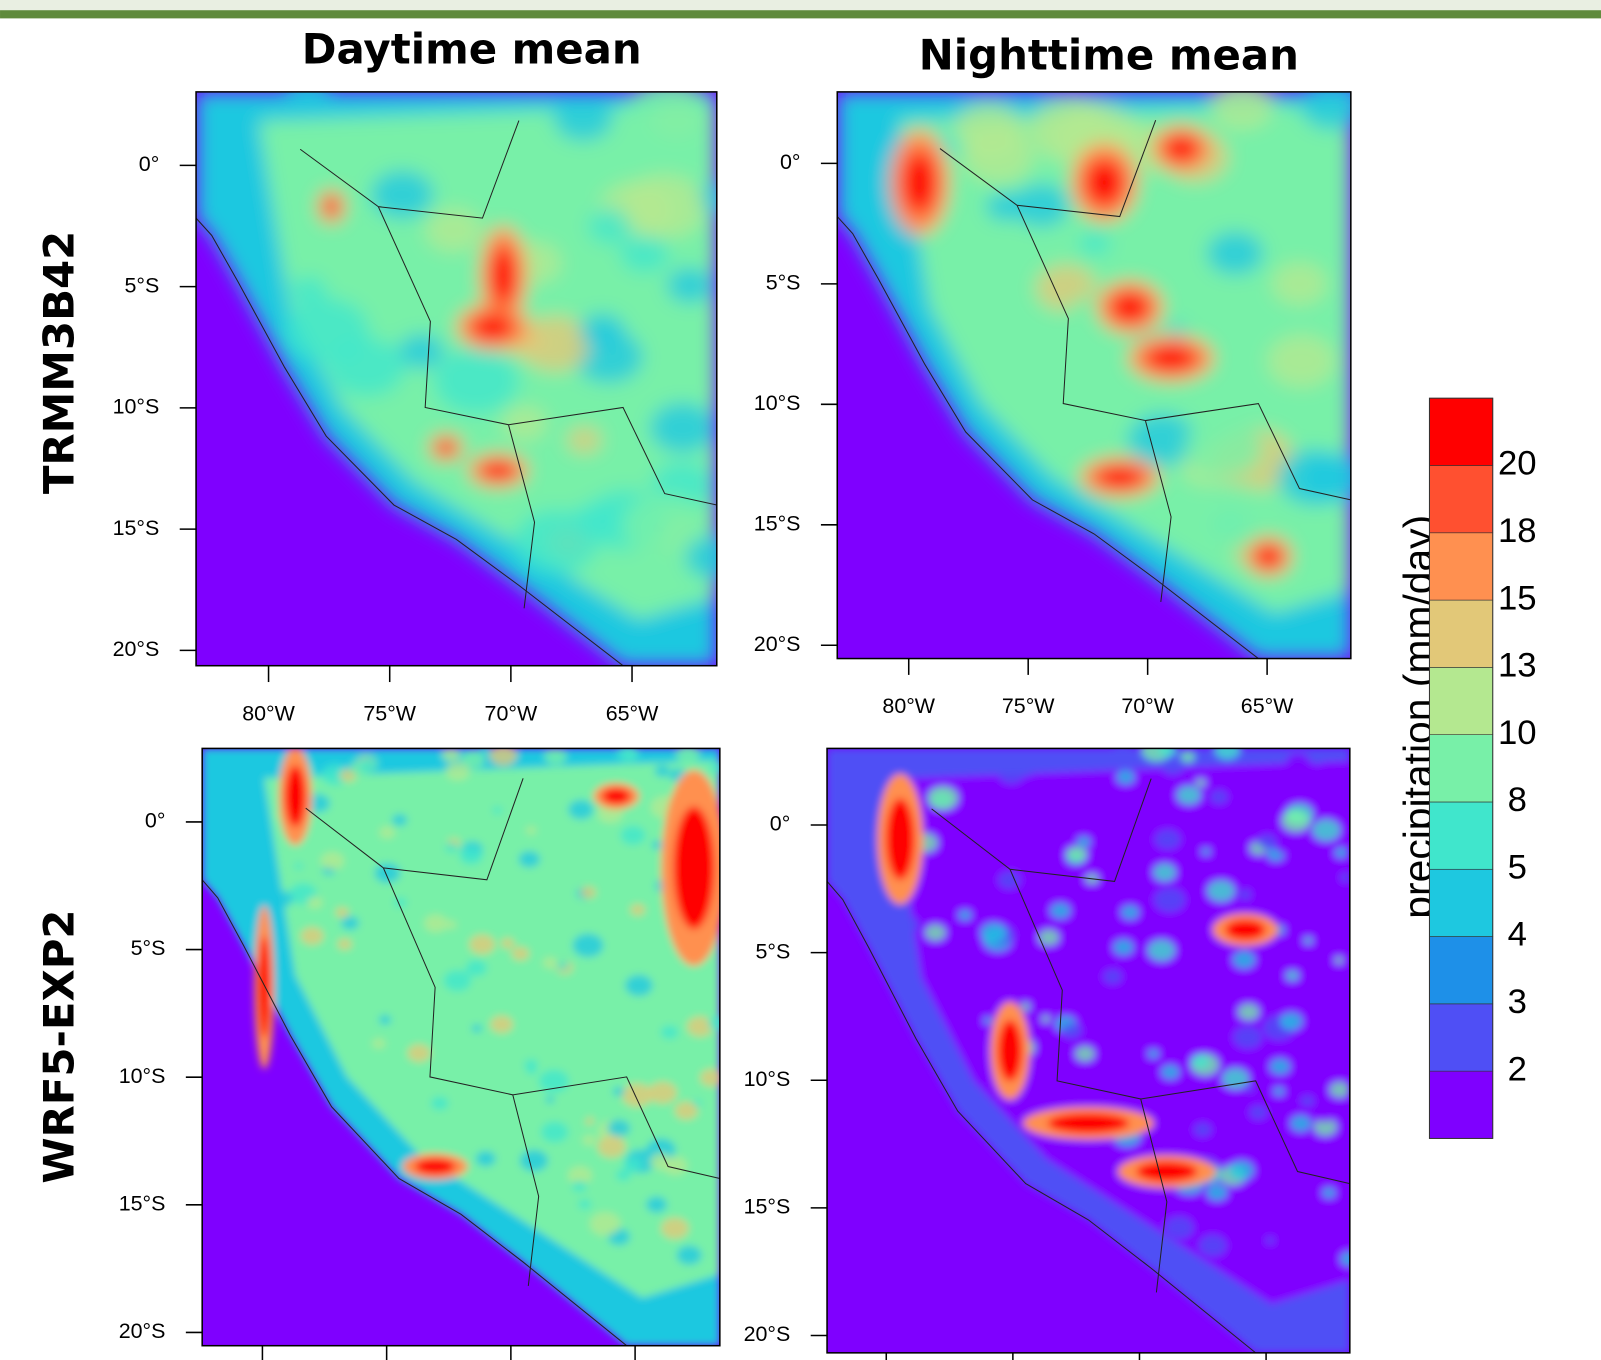 The image size is (1601, 1360). Describe the element at coordinates (800, 14) in the screenshot. I see `header-rule` at that location.